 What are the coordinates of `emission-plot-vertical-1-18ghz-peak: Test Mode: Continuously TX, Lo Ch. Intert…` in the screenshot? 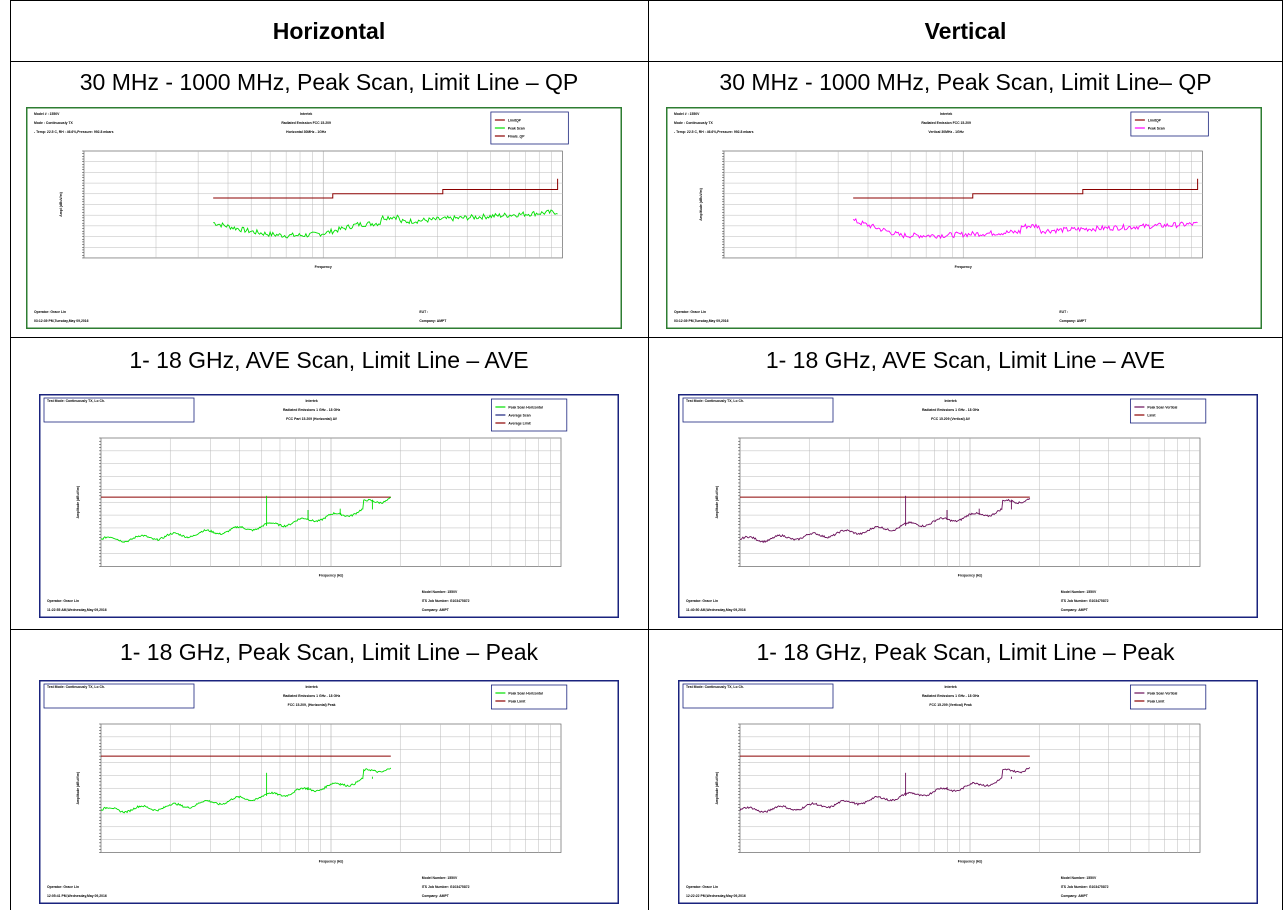 It's located at (968, 792).